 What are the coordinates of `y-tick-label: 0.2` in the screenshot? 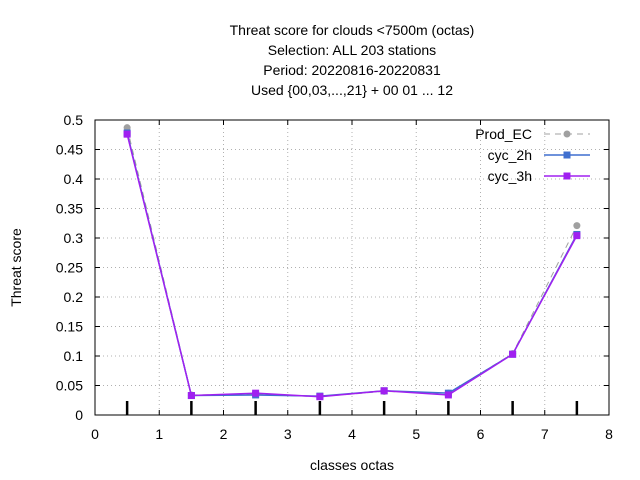 It's located at (74, 297).